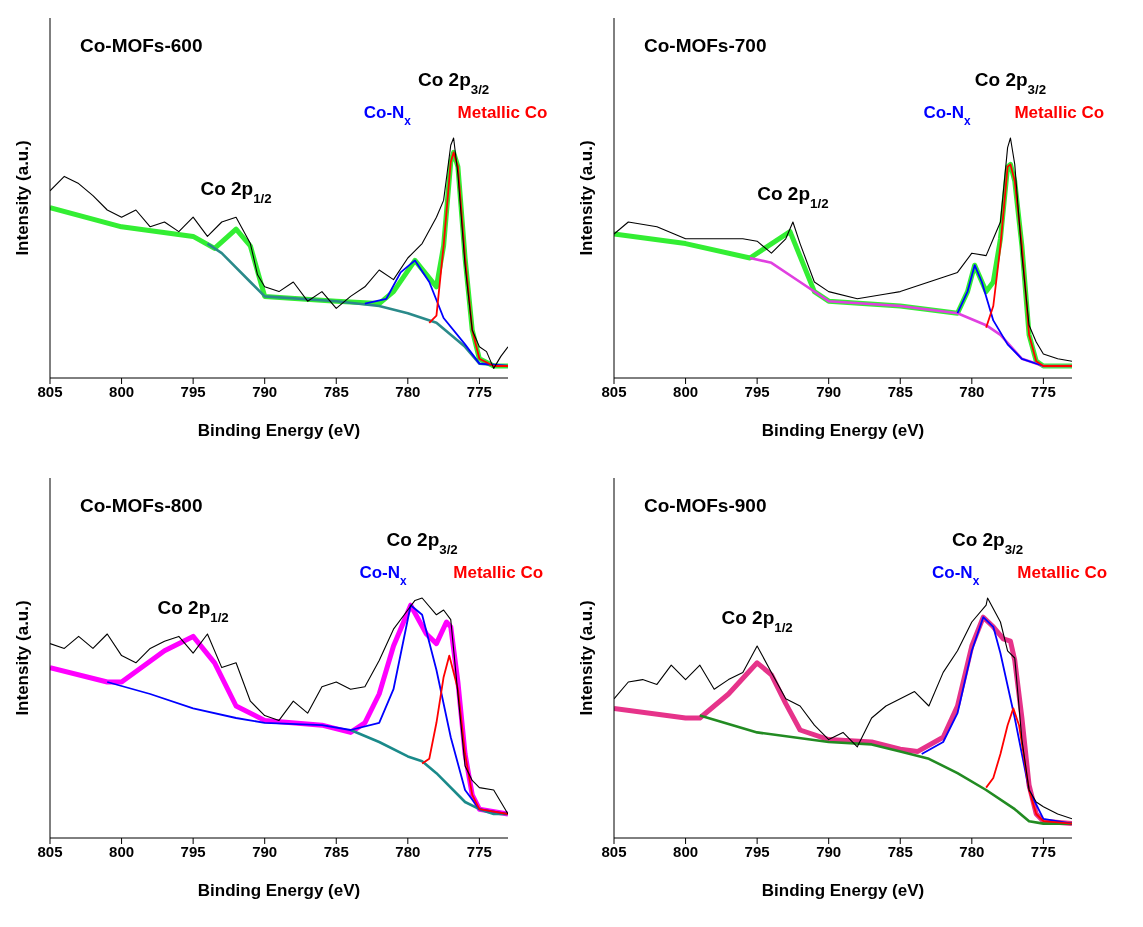  What do you see at coordinates (705, 45) in the screenshot?
I see `chart-title: Co-MOFs-700` at bounding box center [705, 45].